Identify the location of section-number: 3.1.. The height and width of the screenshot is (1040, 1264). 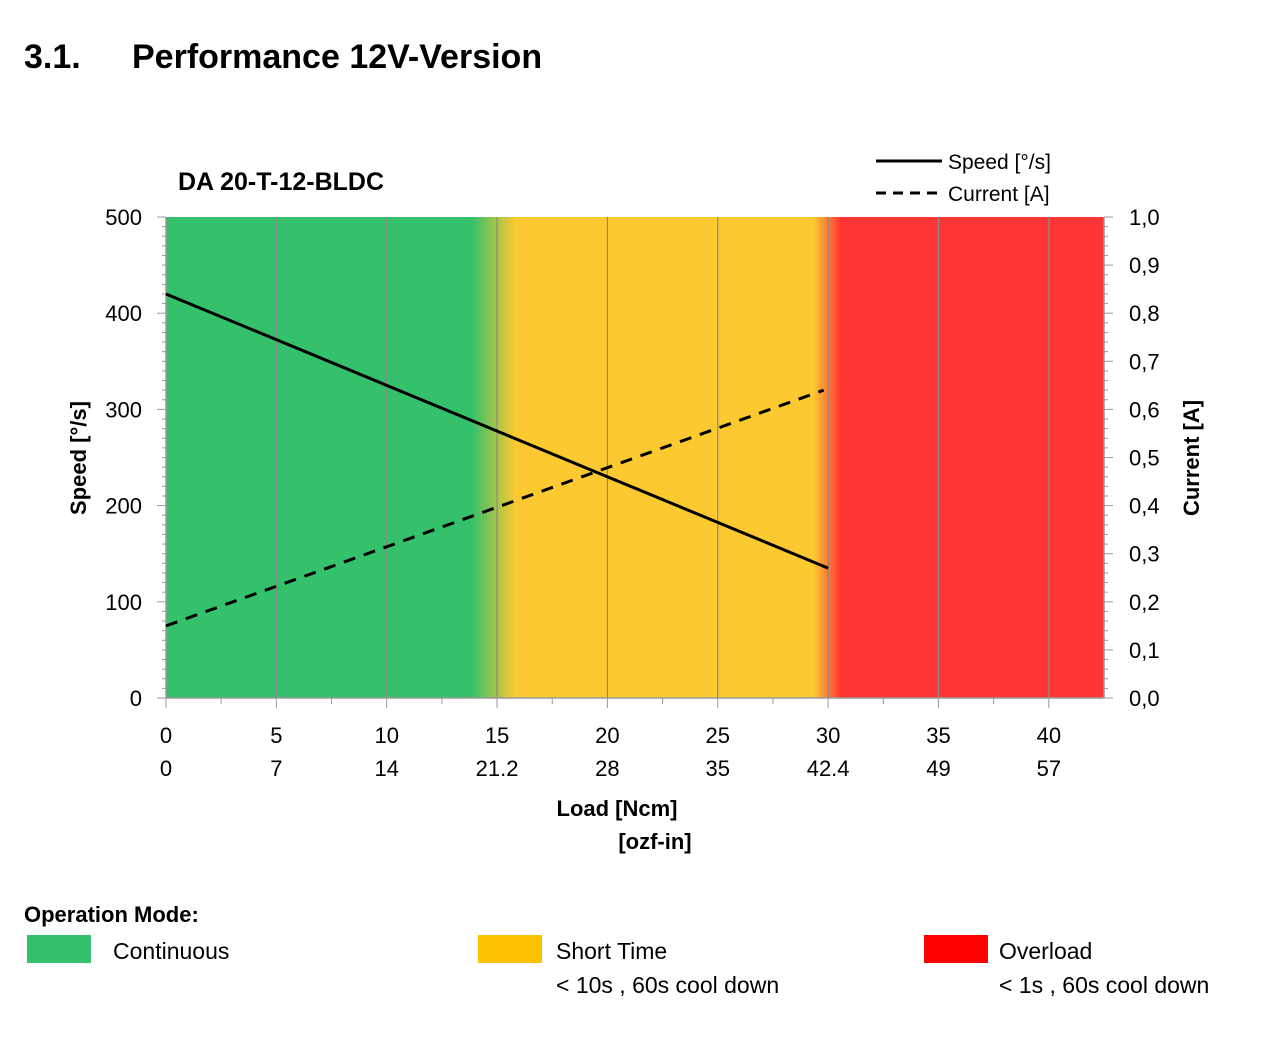
(52, 57).